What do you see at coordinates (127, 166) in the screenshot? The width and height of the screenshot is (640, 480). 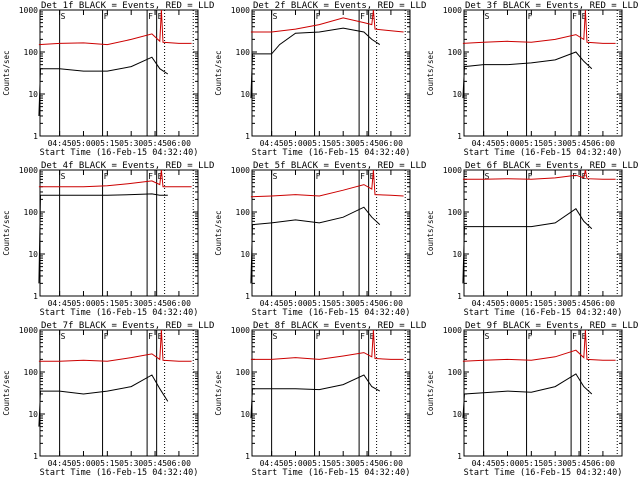 I see `panel-title: Det 4f BLACK = Events, RED = LLD` at bounding box center [127, 166].